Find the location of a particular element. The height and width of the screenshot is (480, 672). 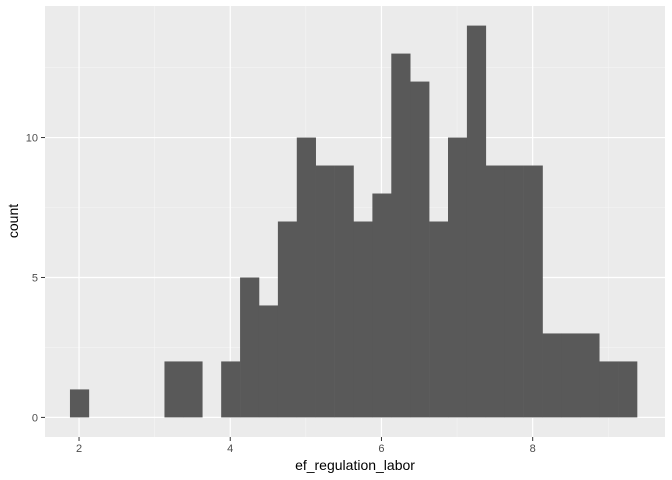

y-tick-label: 5 is located at coordinates (35, 278).